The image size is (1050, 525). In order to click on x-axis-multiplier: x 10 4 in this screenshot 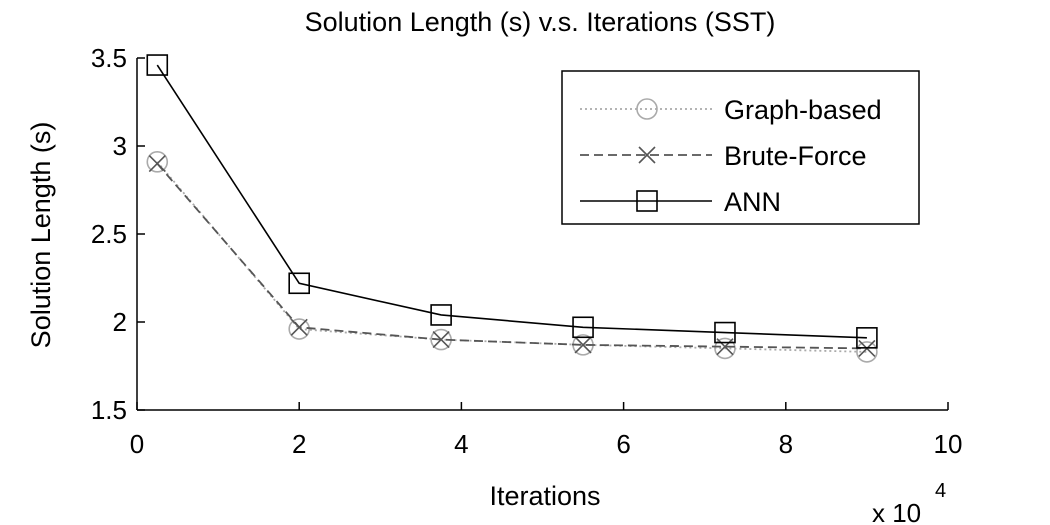, I will do `click(909, 502)`.